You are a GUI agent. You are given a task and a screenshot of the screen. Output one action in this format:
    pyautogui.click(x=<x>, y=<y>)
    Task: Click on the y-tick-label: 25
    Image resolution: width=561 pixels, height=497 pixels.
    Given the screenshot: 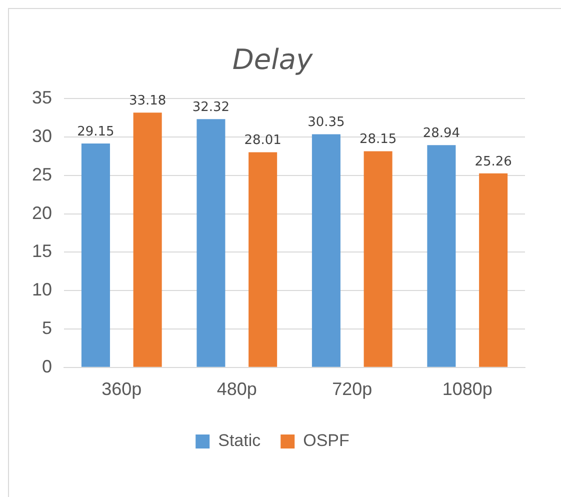 What is the action you would take?
    pyautogui.click(x=42, y=174)
    